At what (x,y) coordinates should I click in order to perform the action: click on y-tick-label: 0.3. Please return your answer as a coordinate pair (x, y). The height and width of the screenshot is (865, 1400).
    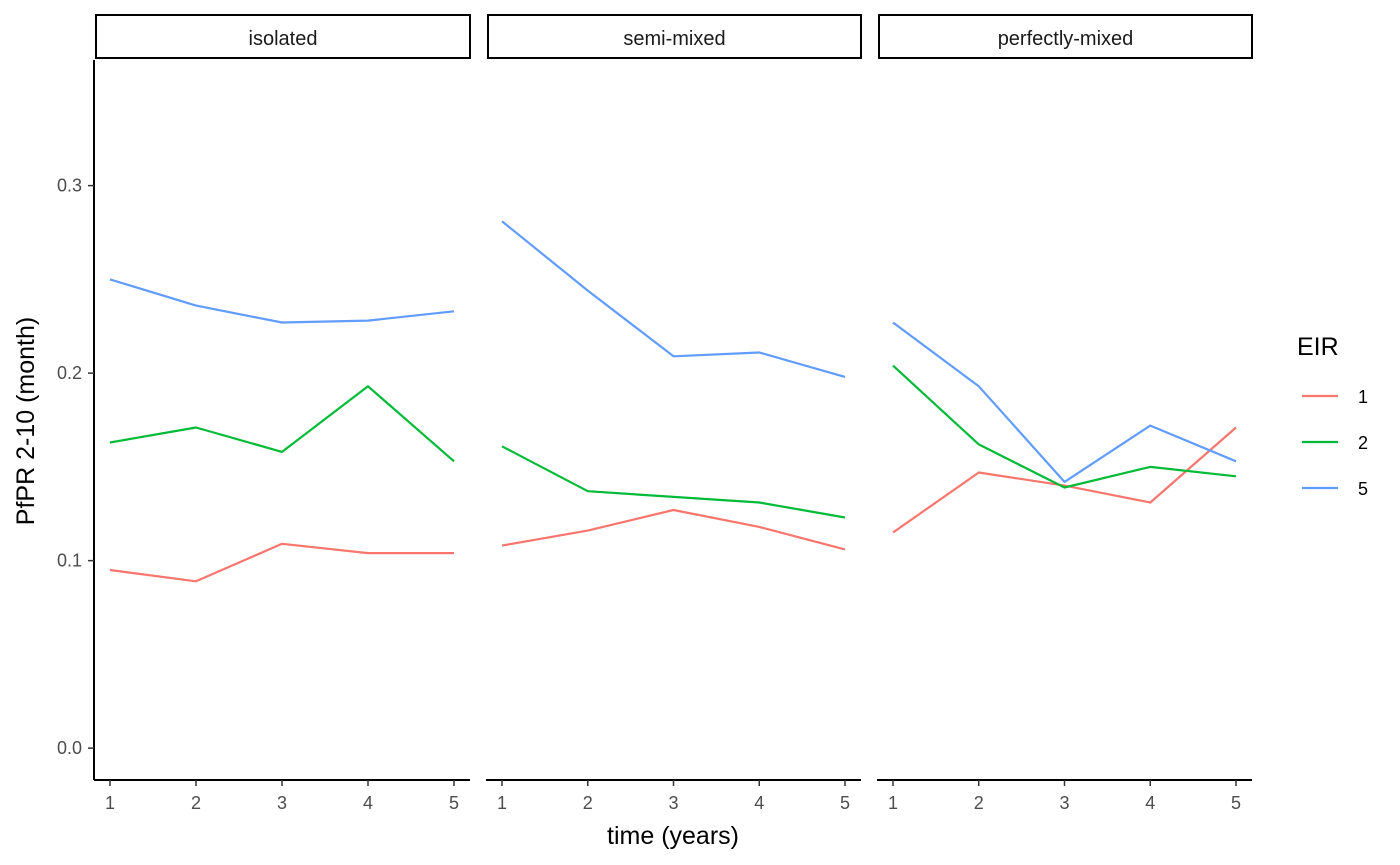
    Looking at the image, I should click on (69, 186).